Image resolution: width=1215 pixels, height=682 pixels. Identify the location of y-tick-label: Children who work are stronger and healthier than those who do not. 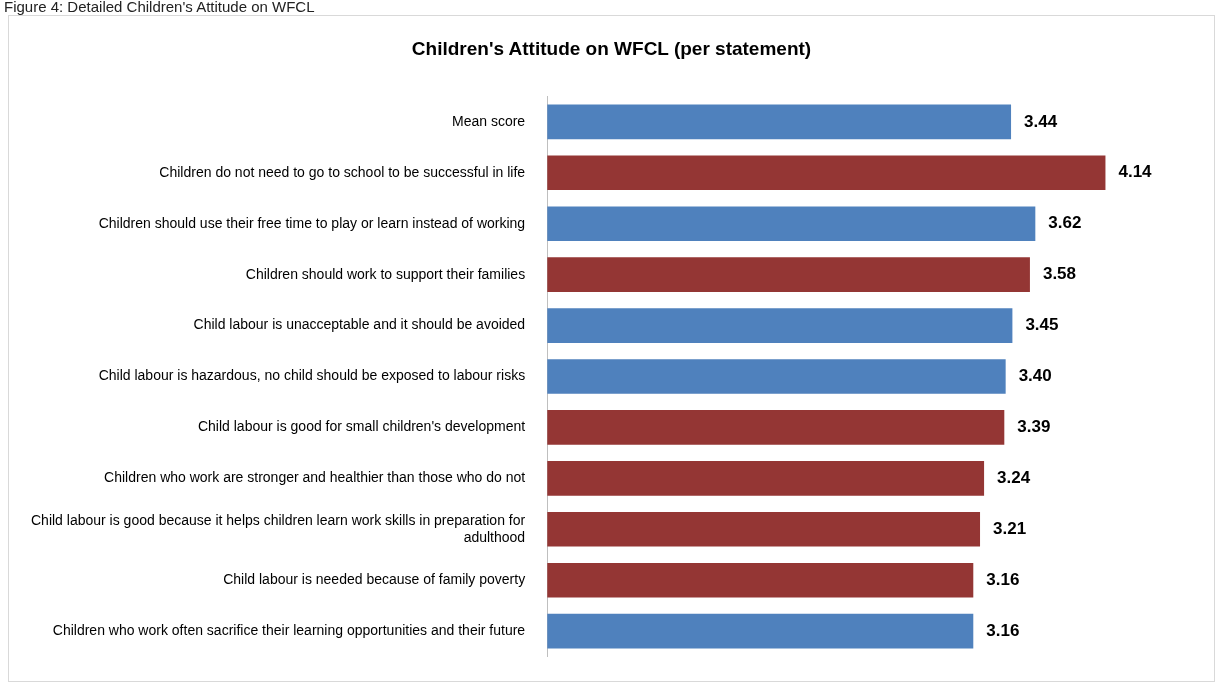
(315, 477).